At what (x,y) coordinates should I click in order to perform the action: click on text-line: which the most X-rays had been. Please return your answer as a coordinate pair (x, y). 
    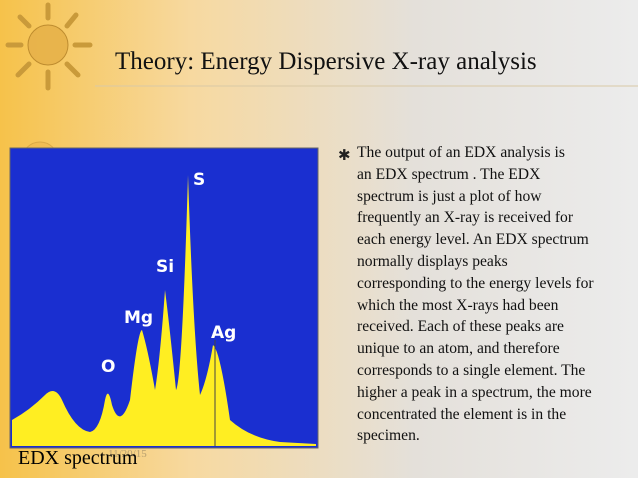
    Looking at the image, I should click on (458, 305).